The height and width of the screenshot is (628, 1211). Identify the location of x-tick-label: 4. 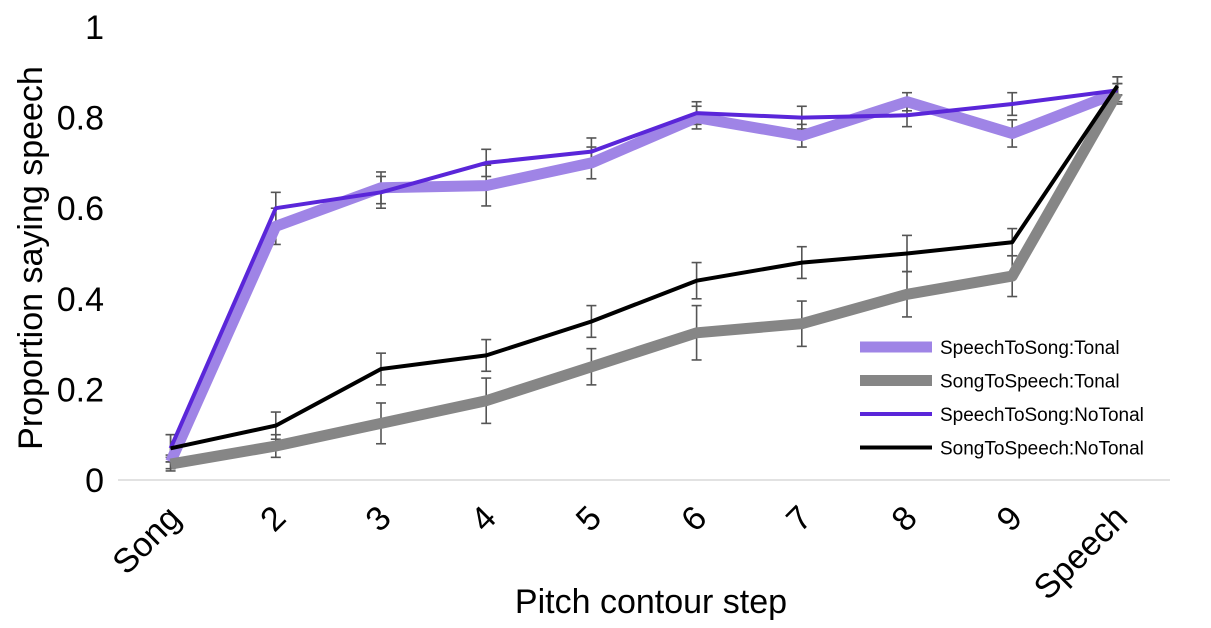
(484, 519).